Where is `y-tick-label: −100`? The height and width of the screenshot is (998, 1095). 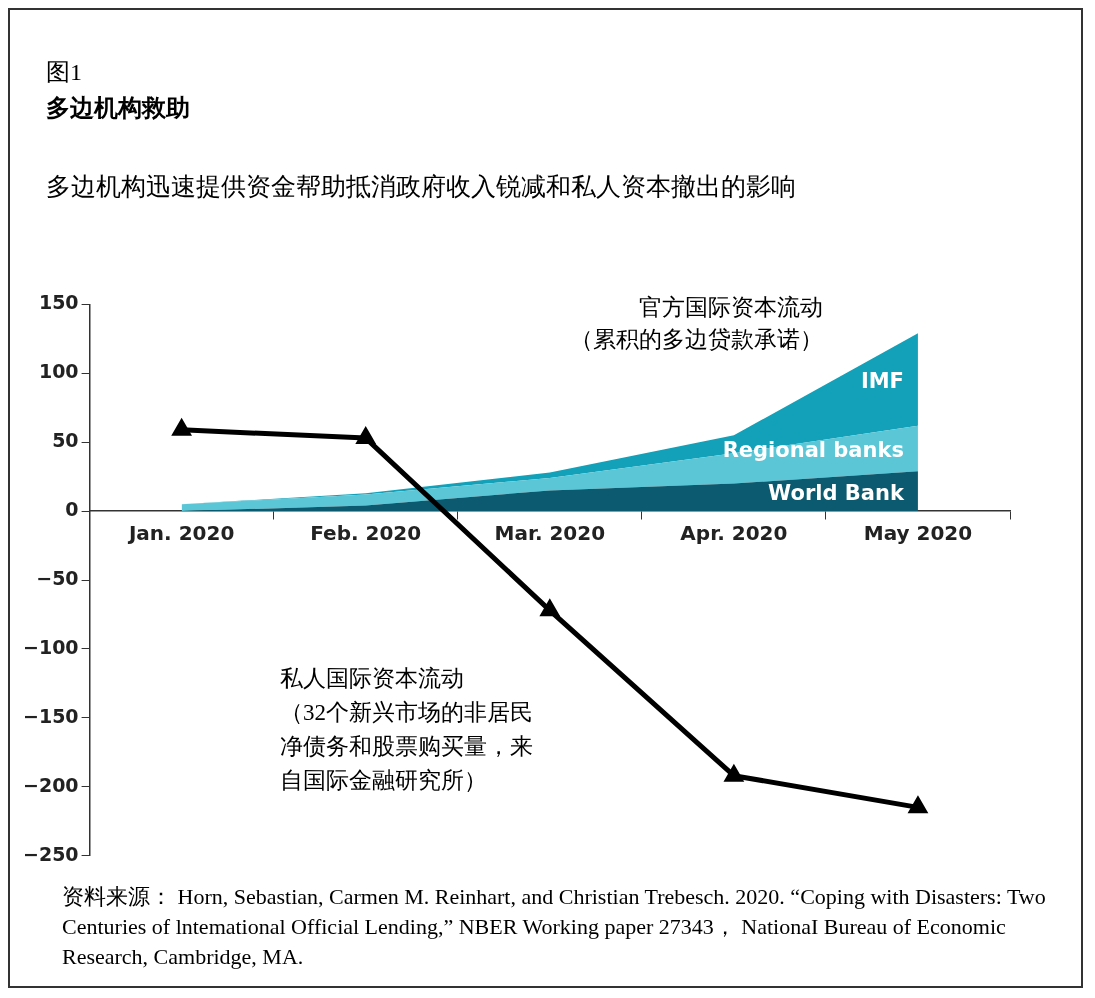 y-tick-label: −100 is located at coordinates (50, 646).